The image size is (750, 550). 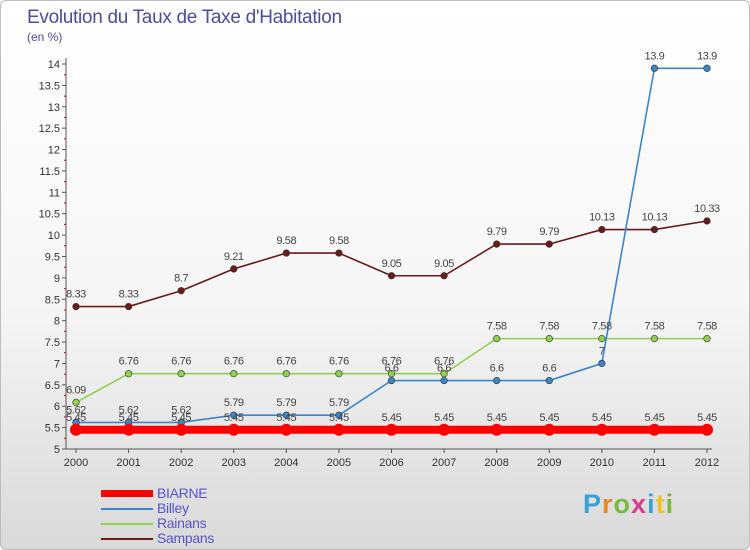 I want to click on y-tick-label: 6, so click(x=57, y=407).